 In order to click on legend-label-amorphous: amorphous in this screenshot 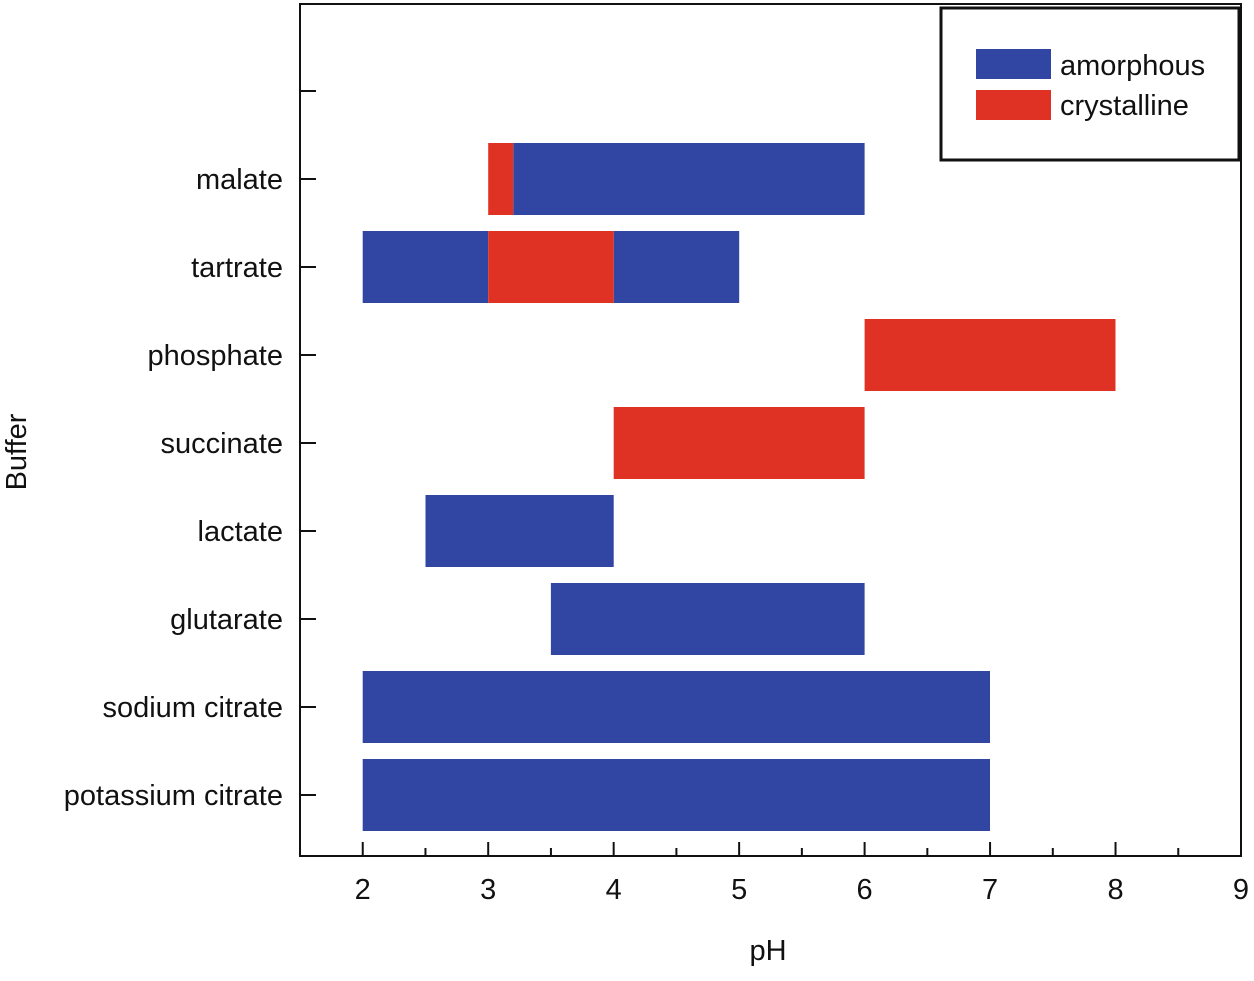, I will do `click(1132, 66)`.